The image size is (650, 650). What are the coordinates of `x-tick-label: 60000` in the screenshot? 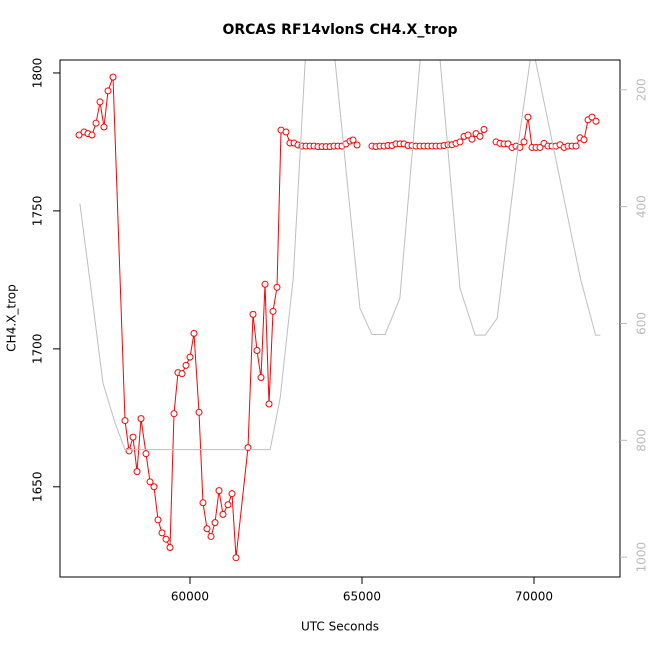 It's located at (190, 597).